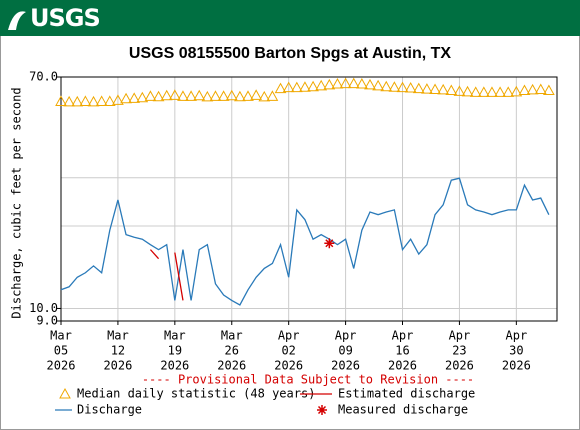 The width and height of the screenshot is (580, 430). I want to click on x-tick-label: 16, so click(402, 351).